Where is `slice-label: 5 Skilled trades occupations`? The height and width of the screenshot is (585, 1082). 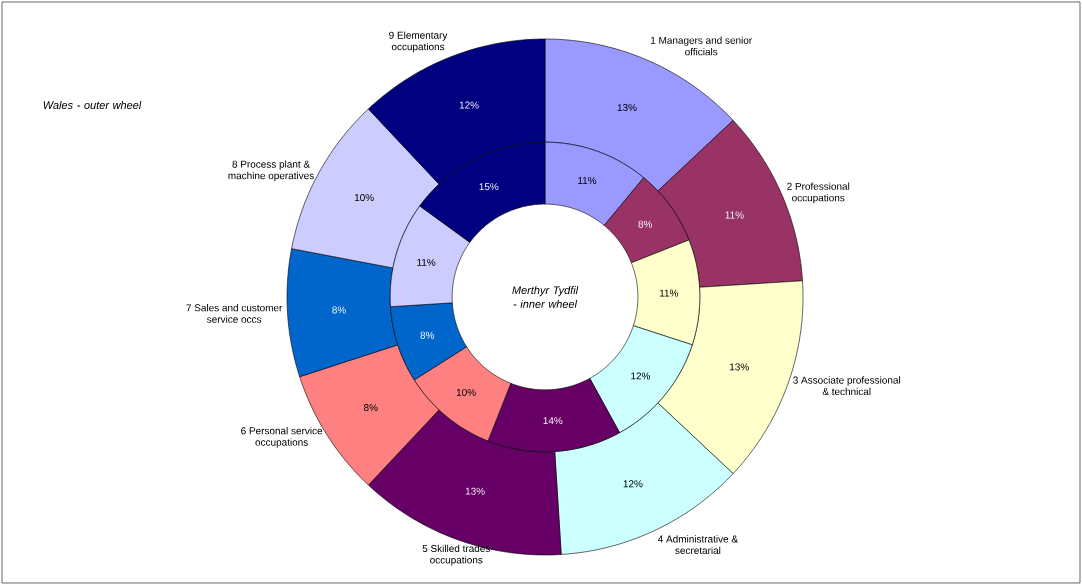 slice-label: 5 Skilled trades occupations is located at coordinates (456, 555).